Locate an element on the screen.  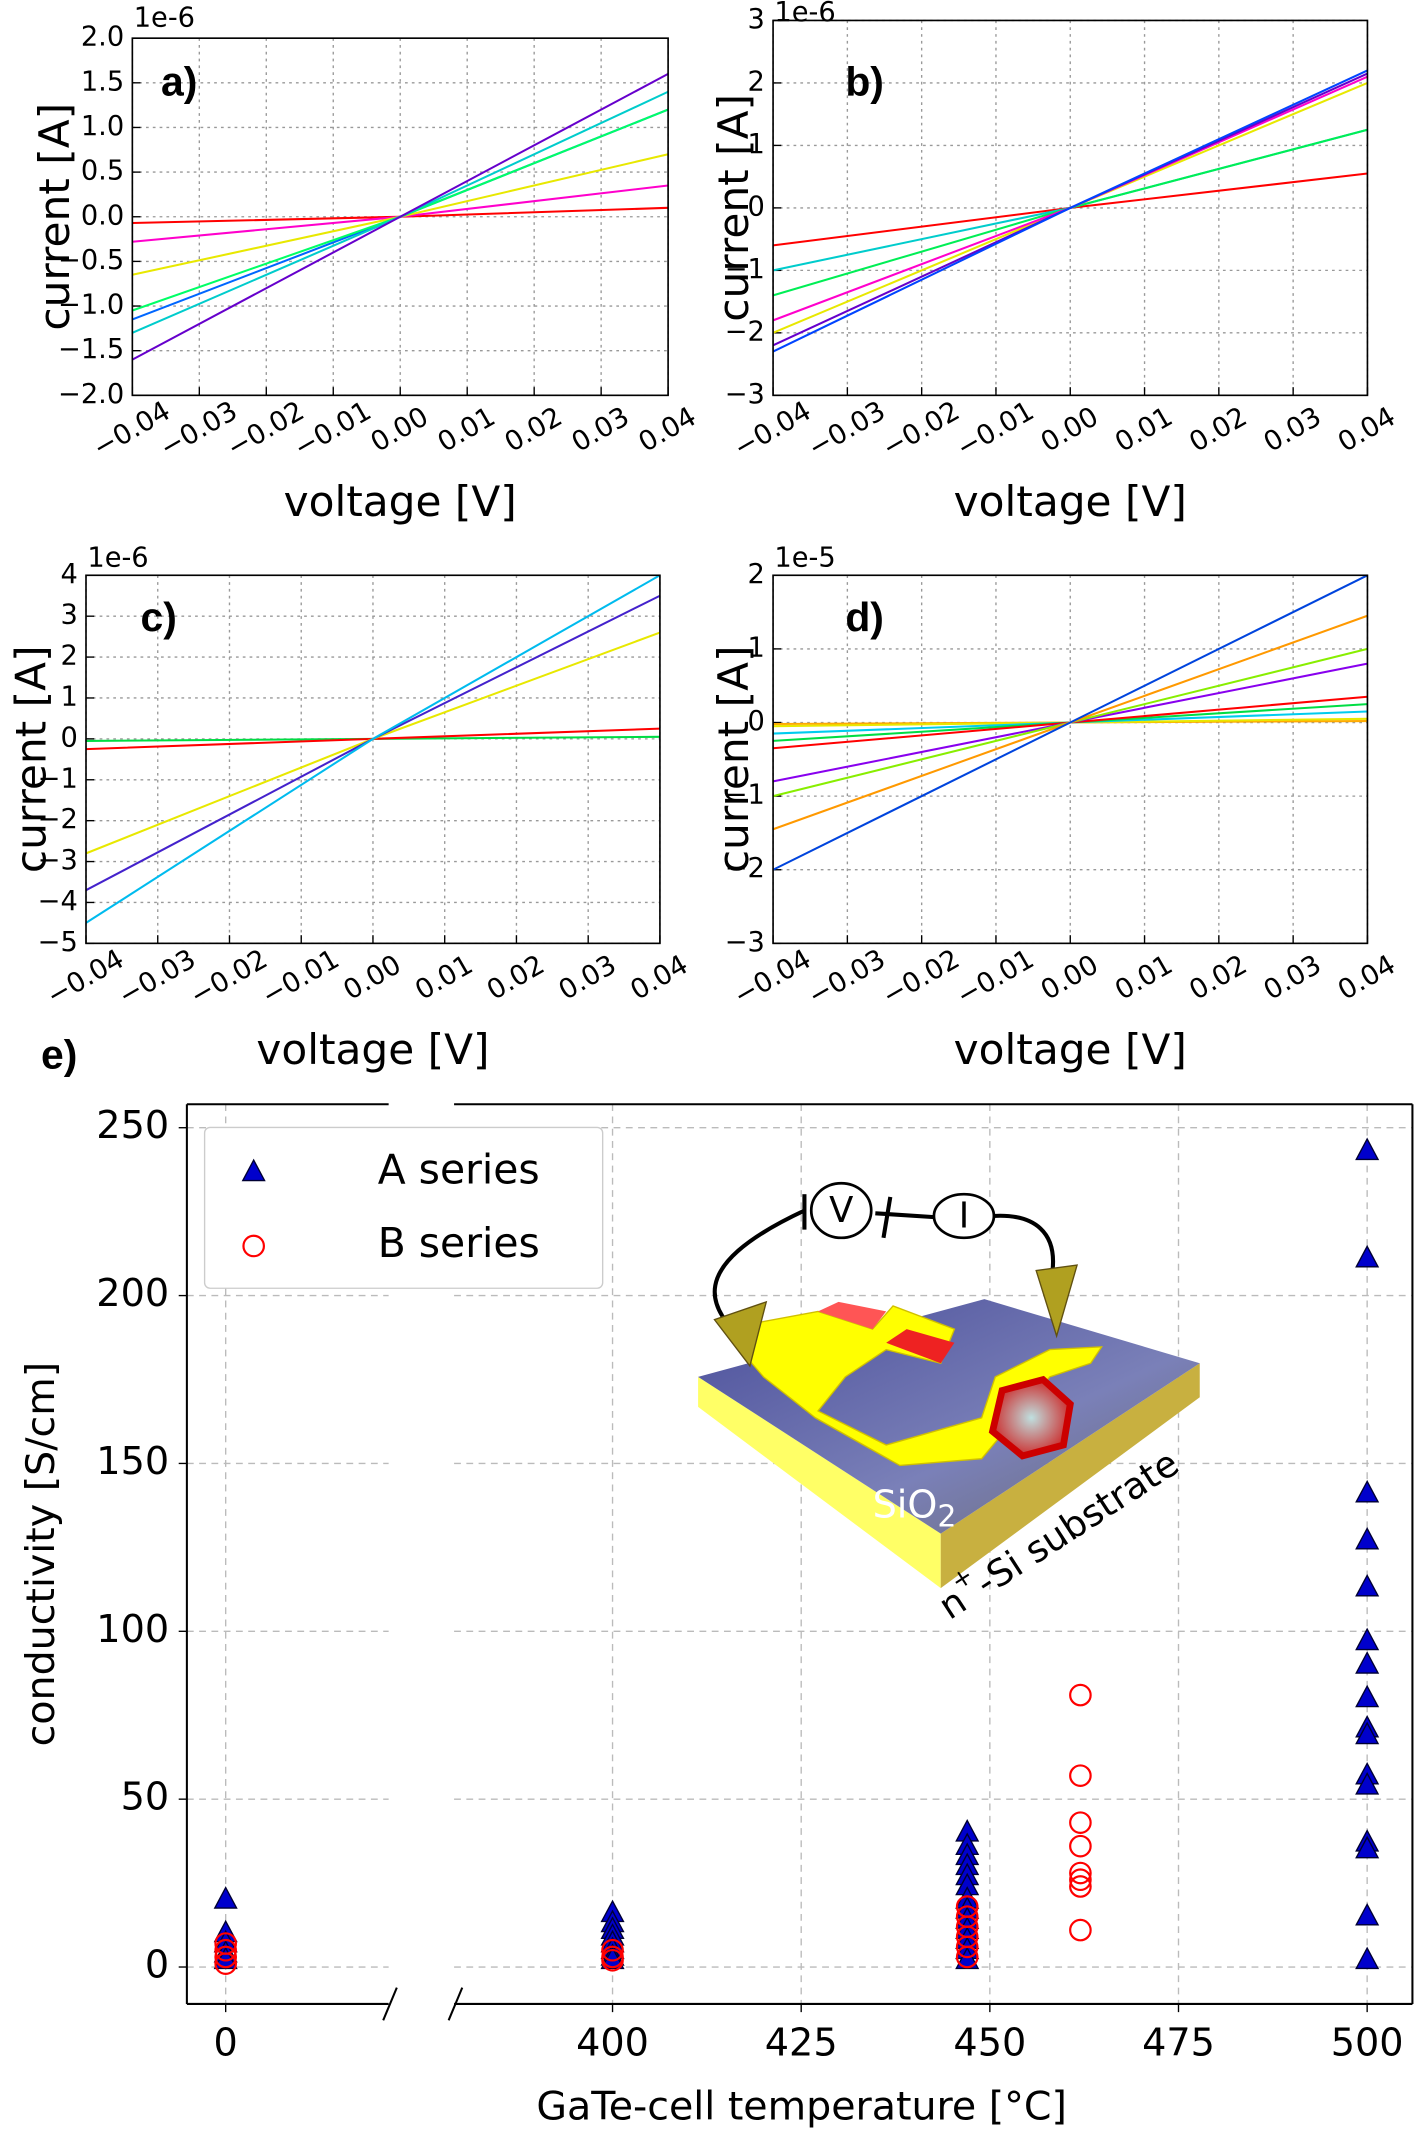
panel-label: a) is located at coordinates (179, 81).